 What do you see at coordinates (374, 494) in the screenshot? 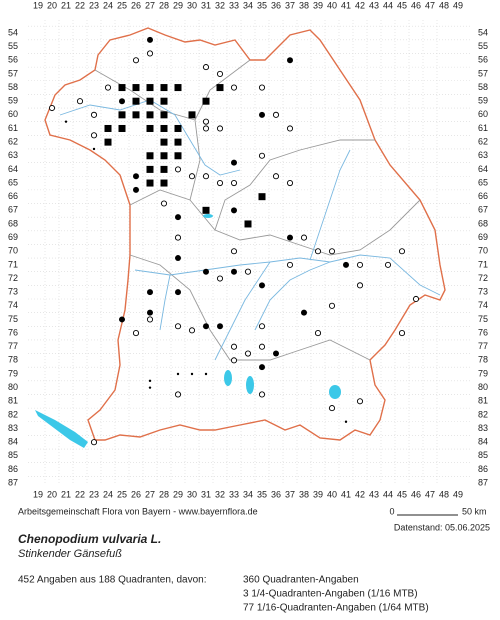
I see `x-label-bottom: 43` at bounding box center [374, 494].